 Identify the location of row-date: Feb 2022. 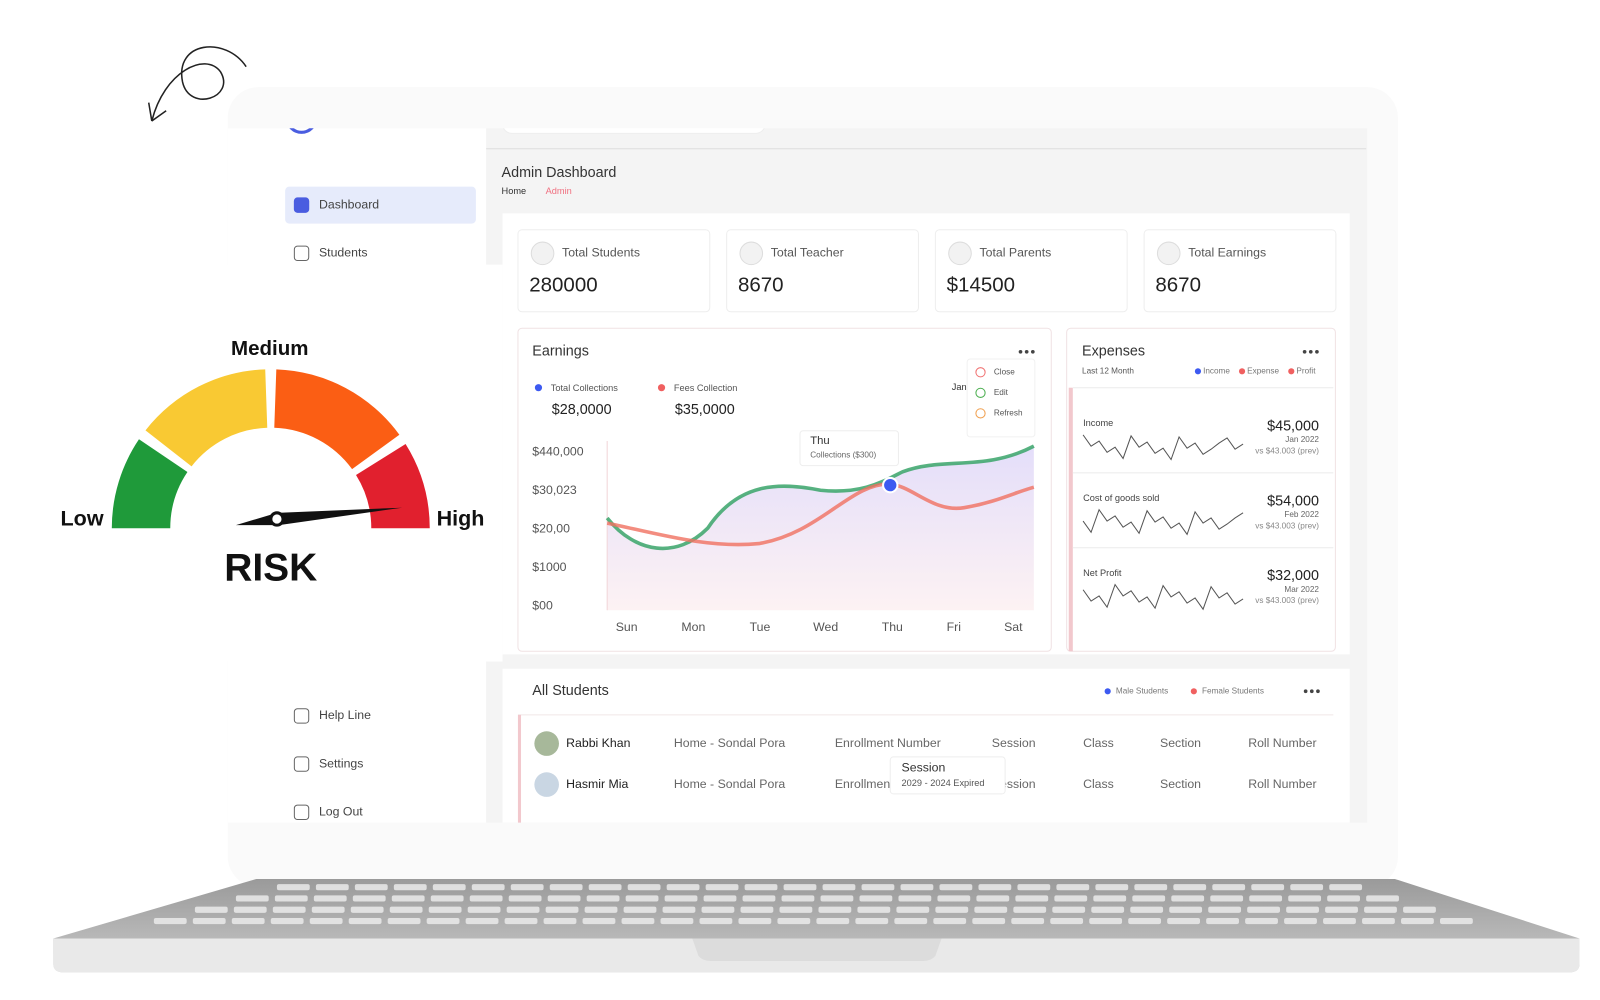
(1301, 514).